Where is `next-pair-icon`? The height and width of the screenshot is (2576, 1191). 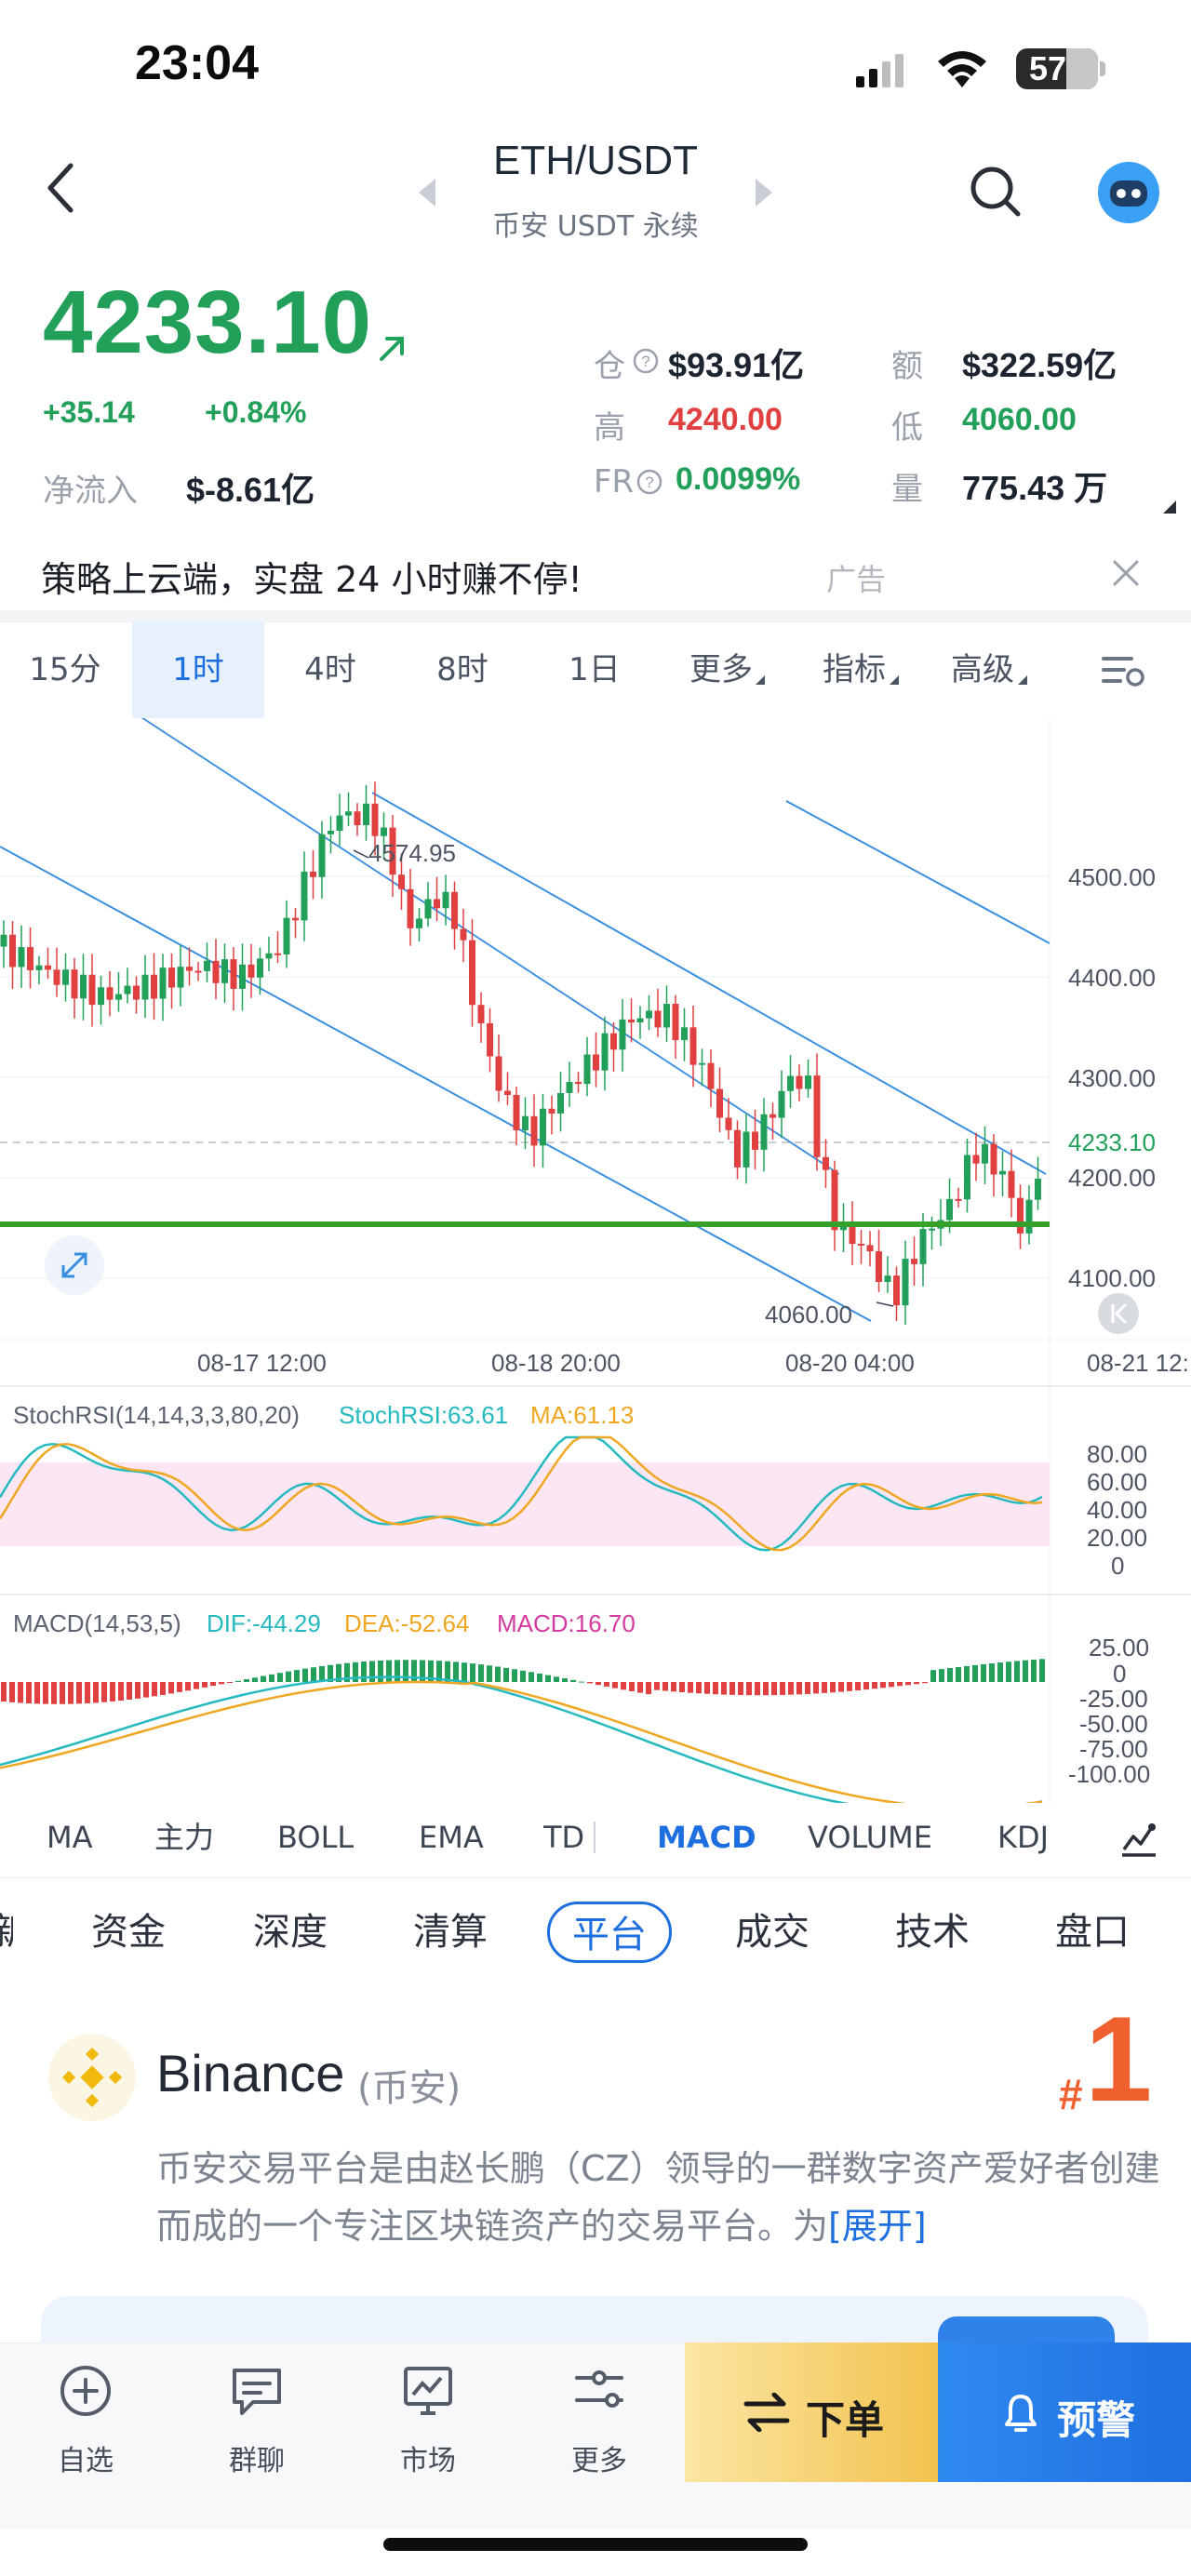
next-pair-icon is located at coordinates (764, 192).